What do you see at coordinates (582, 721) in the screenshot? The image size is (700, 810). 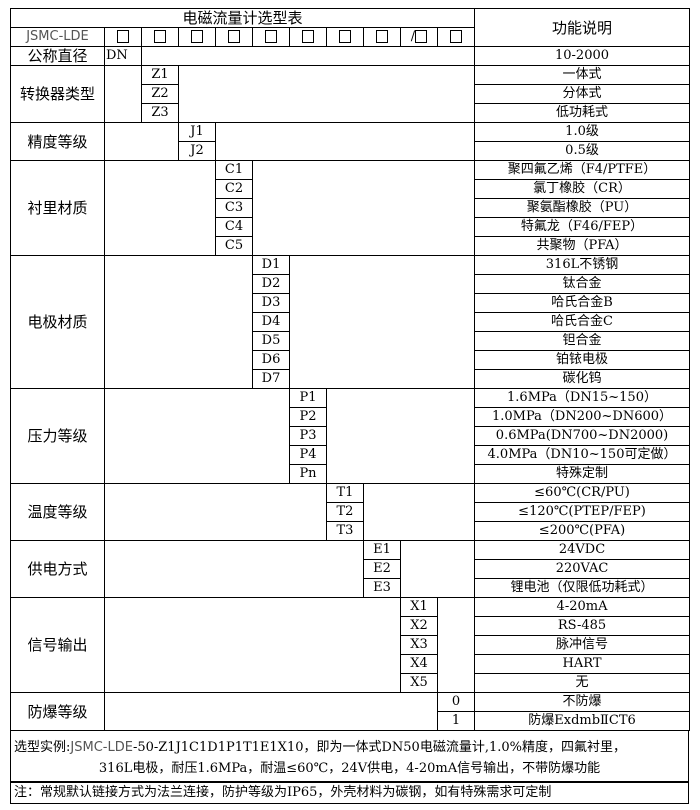 I see `option-description: 防爆ExdmbⅡCT6` at bounding box center [582, 721].